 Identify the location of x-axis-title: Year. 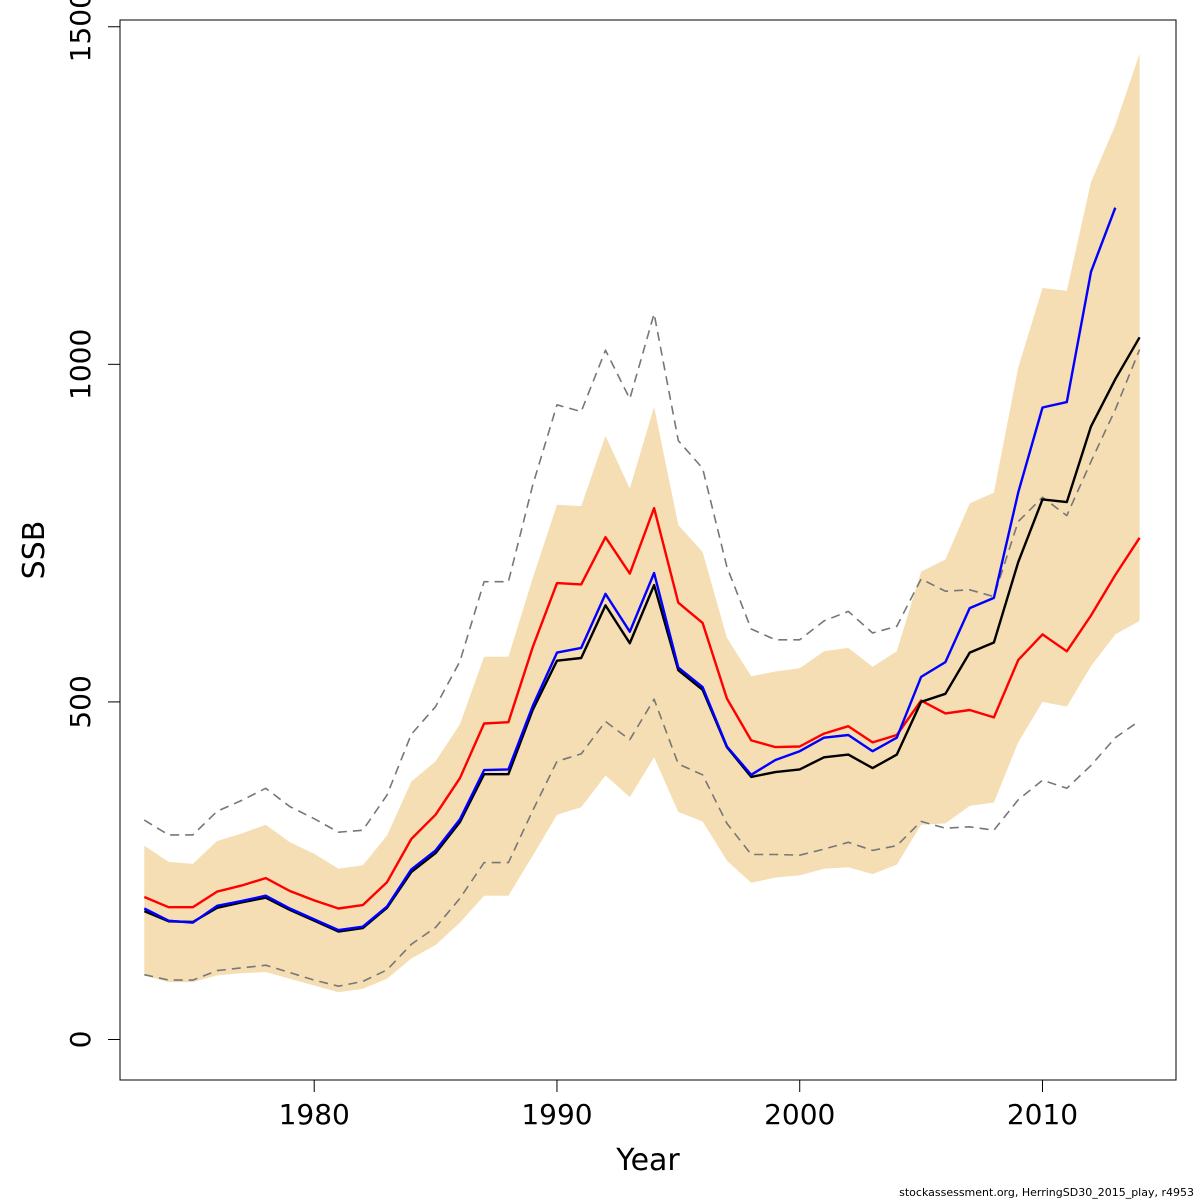
(647, 1160).